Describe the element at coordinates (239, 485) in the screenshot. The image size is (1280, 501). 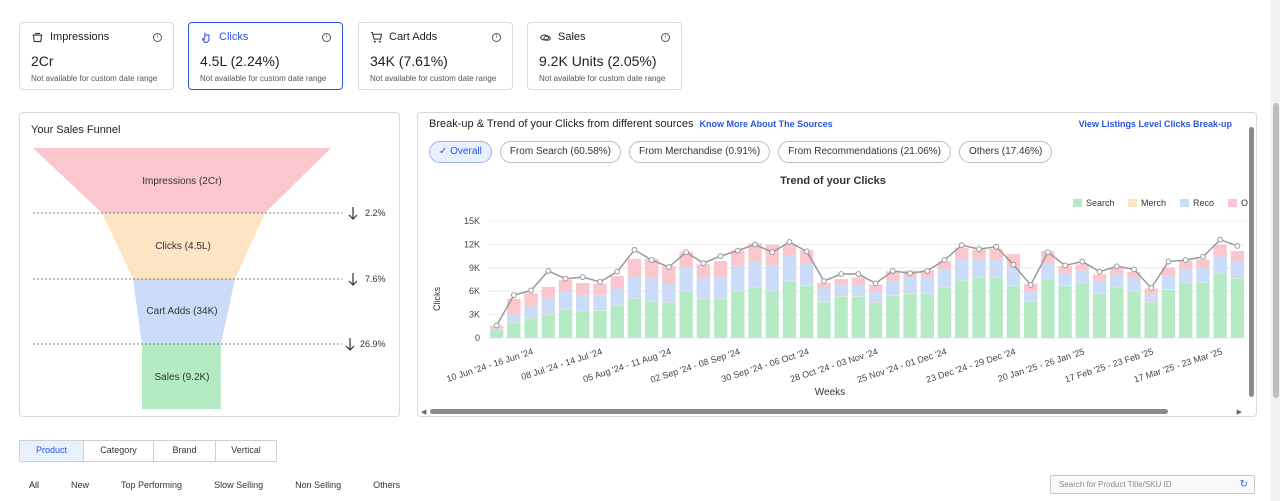
I see `filter-slow-selling: Slow Selling` at that location.